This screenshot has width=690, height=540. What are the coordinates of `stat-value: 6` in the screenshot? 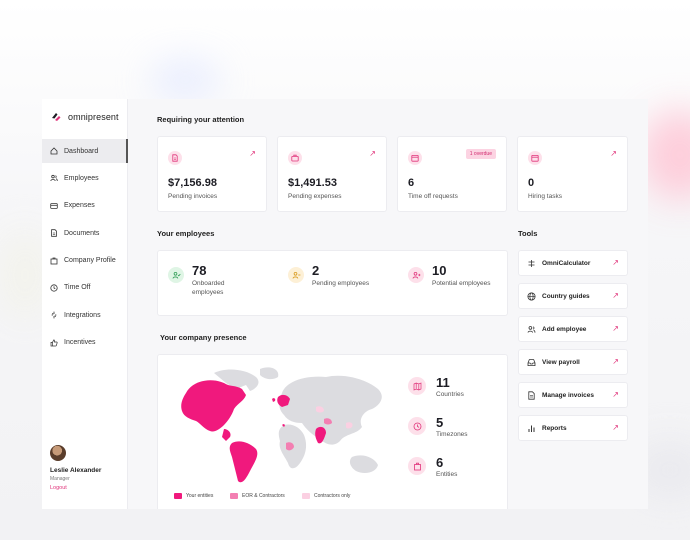 It's located at (440, 462).